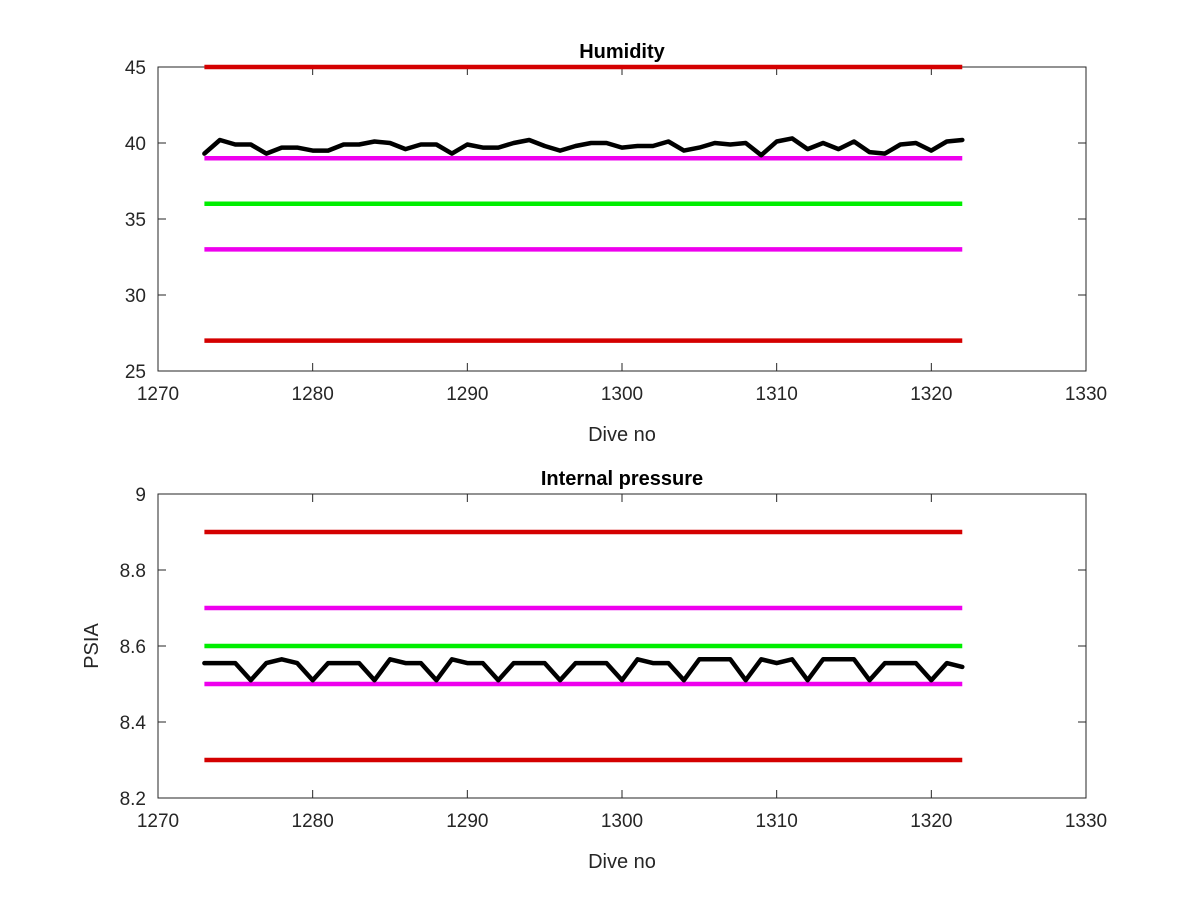 The width and height of the screenshot is (1200, 900). Describe the element at coordinates (622, 479) in the screenshot. I see `chart-title: Internal pressure` at that location.